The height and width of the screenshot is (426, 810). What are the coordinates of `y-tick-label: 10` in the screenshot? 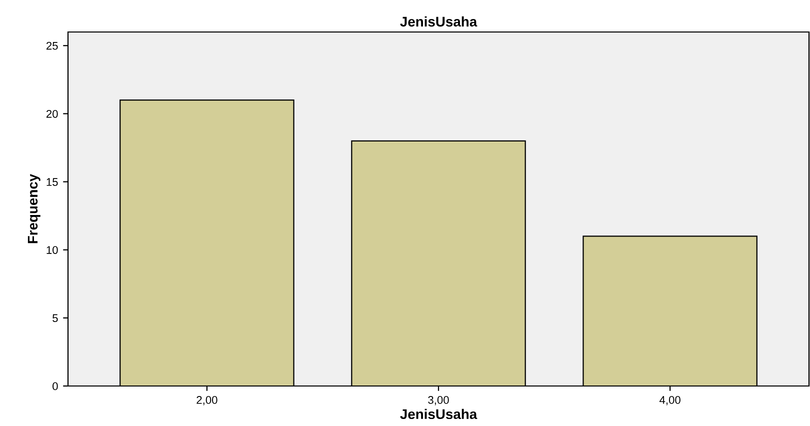 It's located at (52, 250).